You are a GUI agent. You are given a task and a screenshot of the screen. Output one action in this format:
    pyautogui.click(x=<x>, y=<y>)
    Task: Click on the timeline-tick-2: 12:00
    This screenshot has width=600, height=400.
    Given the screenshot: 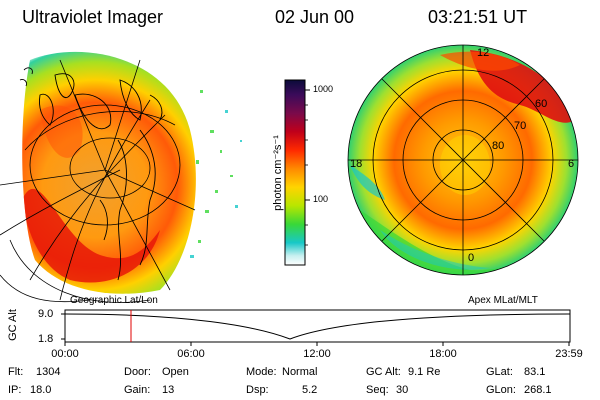 What is the action you would take?
    pyautogui.click(x=317, y=354)
    